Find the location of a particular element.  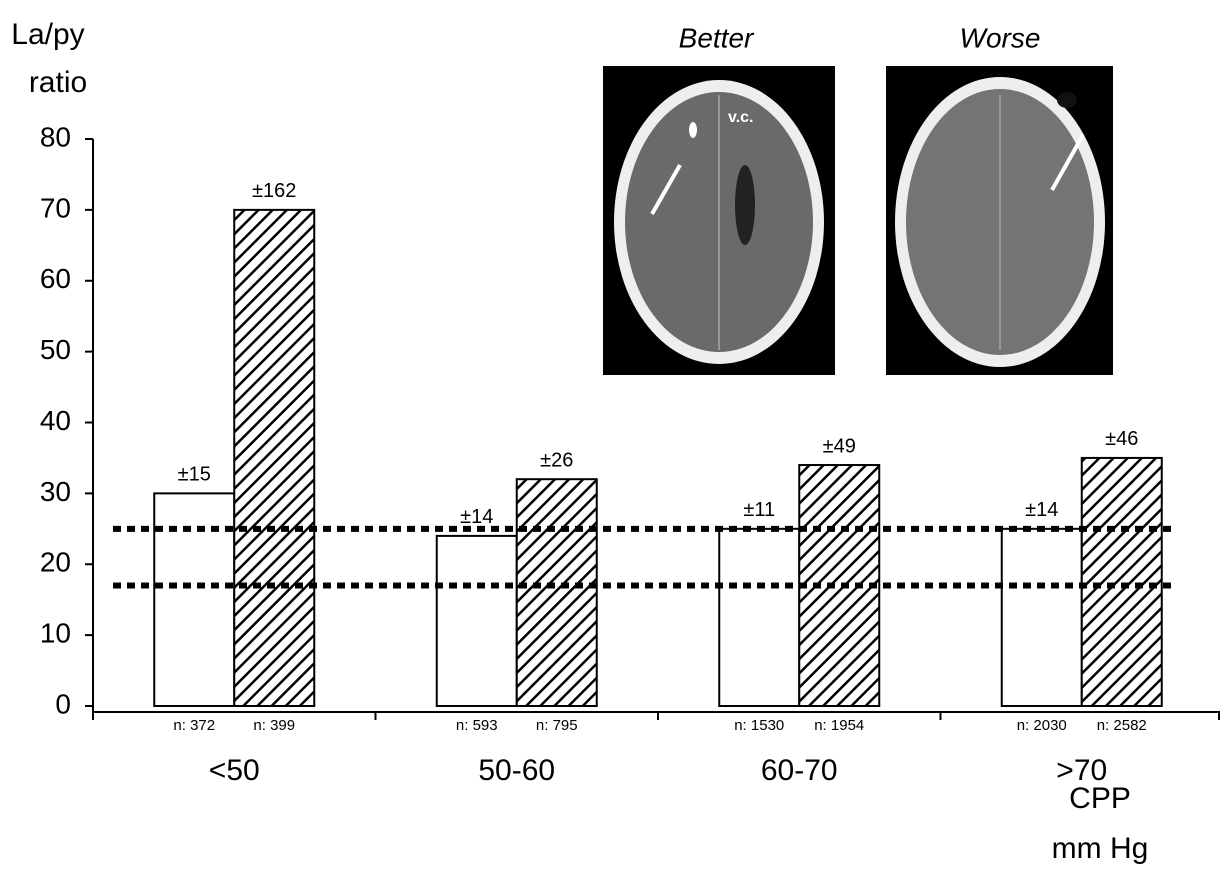

error-label: ±15 is located at coordinates (194, 475).